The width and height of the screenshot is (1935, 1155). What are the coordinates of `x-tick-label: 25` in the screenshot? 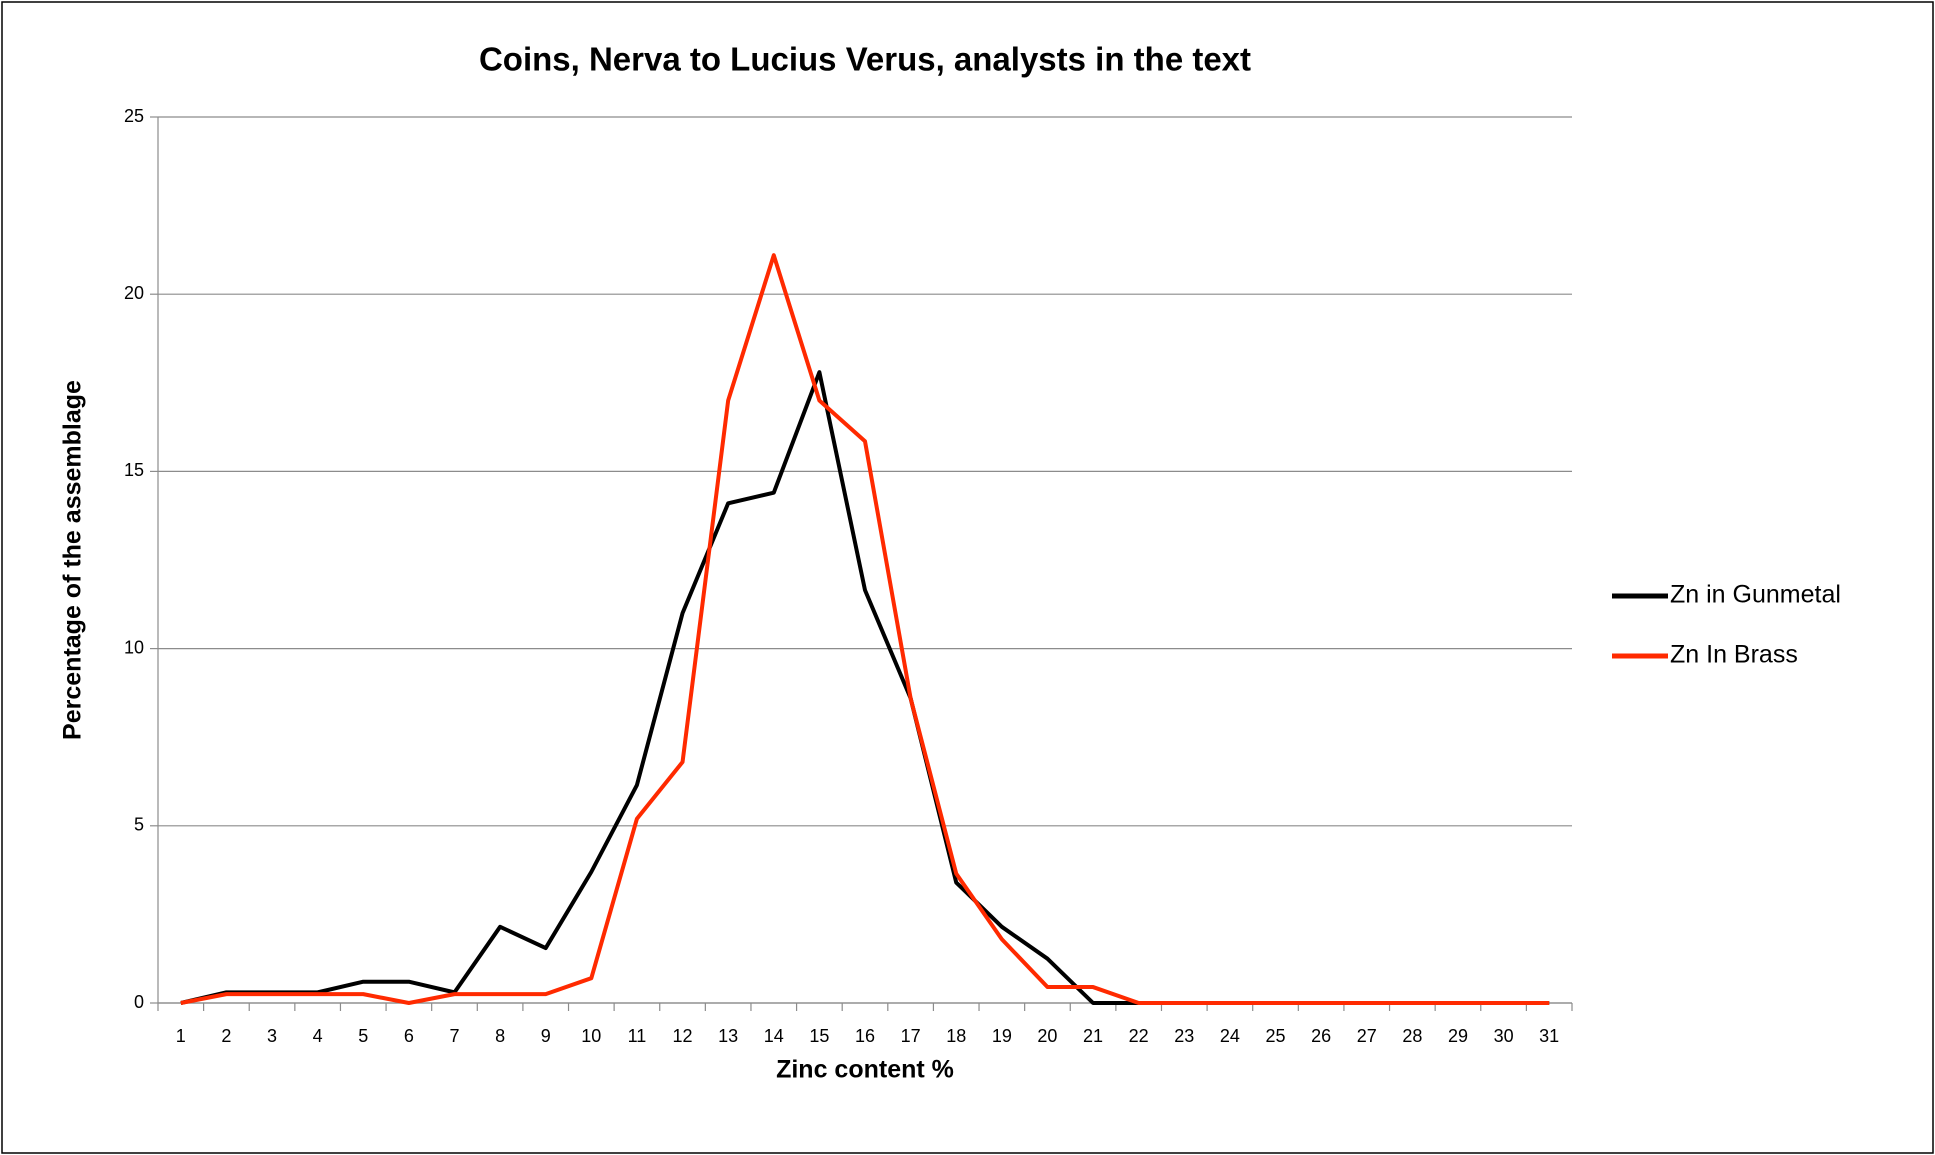 It's located at (1276, 1036).